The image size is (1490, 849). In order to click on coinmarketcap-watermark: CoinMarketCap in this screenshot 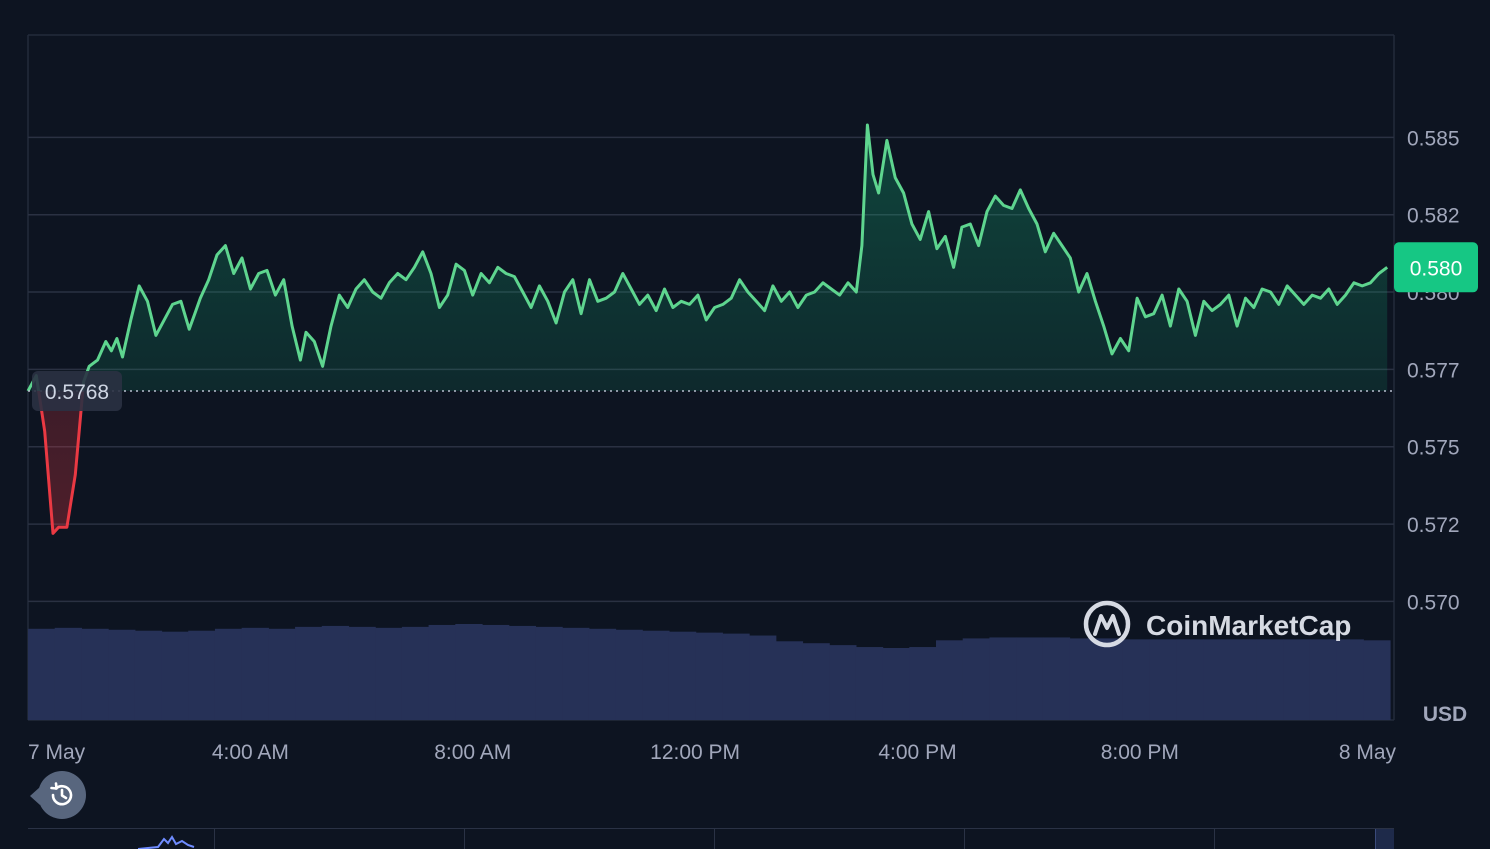, I will do `click(1217, 624)`.